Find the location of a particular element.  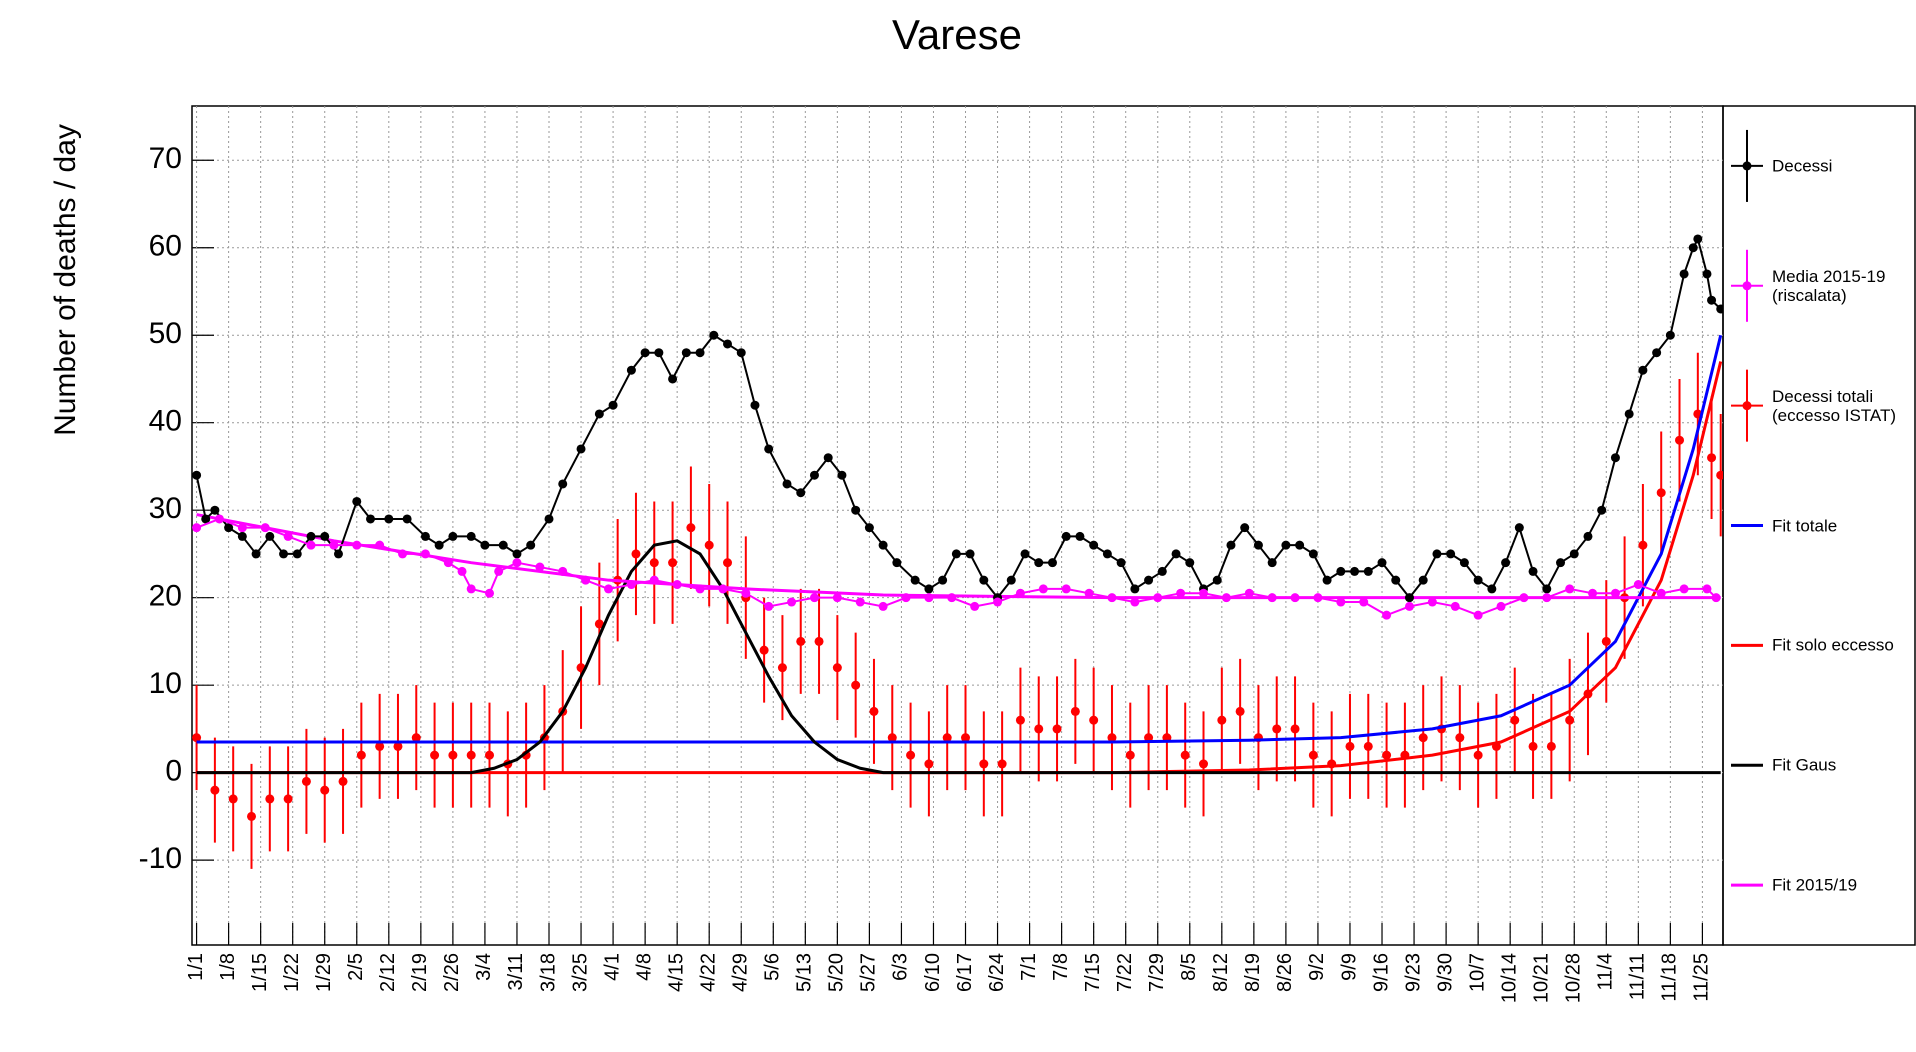

x-tick-label: 5/20 is located at coordinates (837, 972).